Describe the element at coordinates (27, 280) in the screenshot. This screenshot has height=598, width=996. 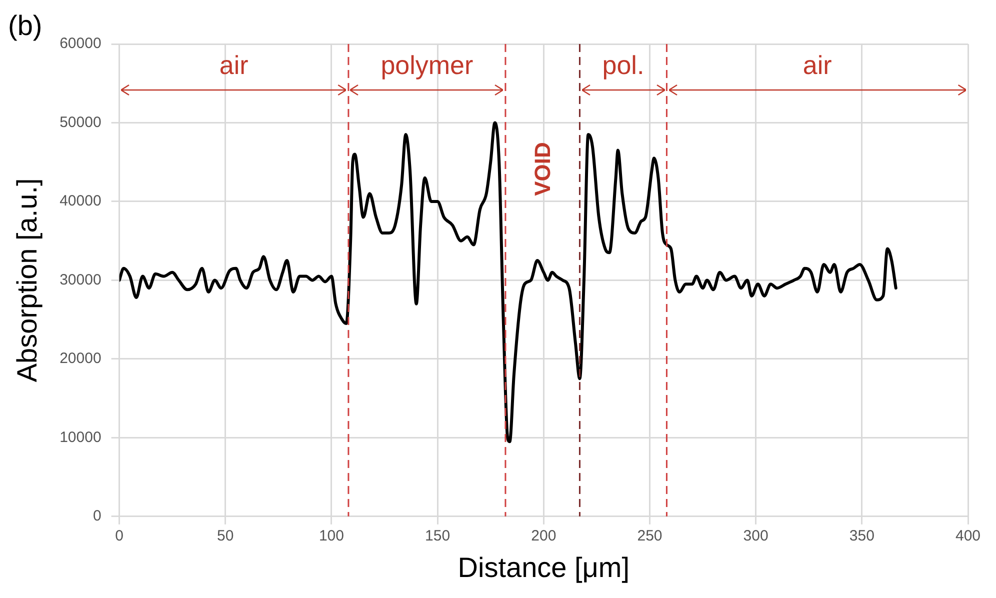
I see `y-axis-title: Absorption [a.u.]` at that location.